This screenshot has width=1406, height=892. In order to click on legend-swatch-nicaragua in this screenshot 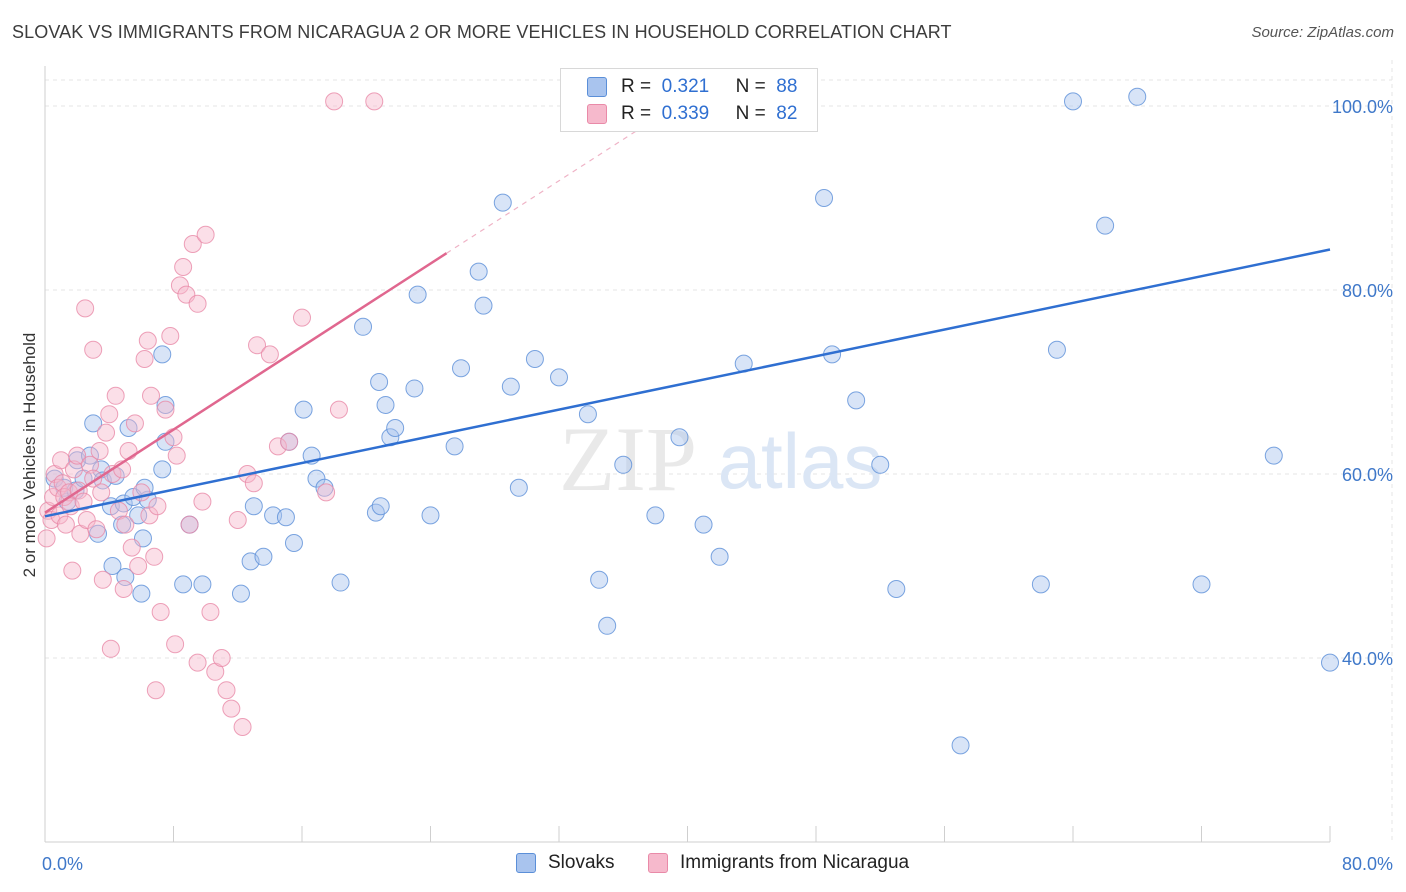, I will do `click(597, 114)`.